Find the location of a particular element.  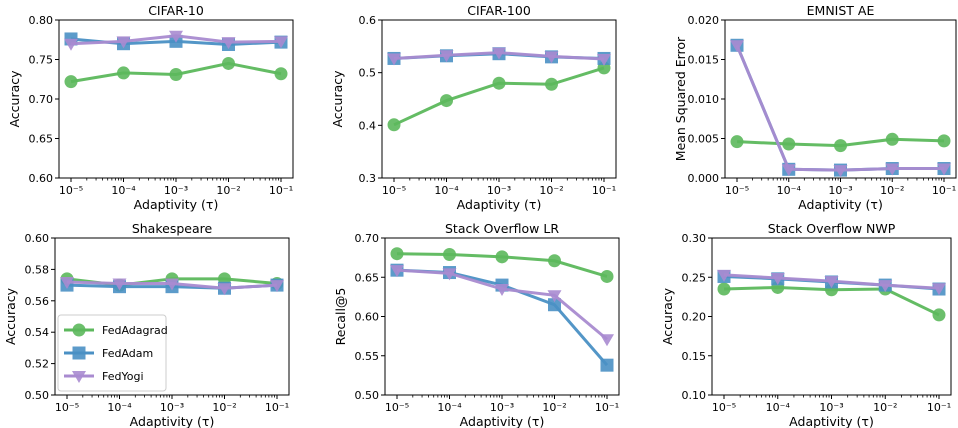

series-line is located at coordinates (499, 96).